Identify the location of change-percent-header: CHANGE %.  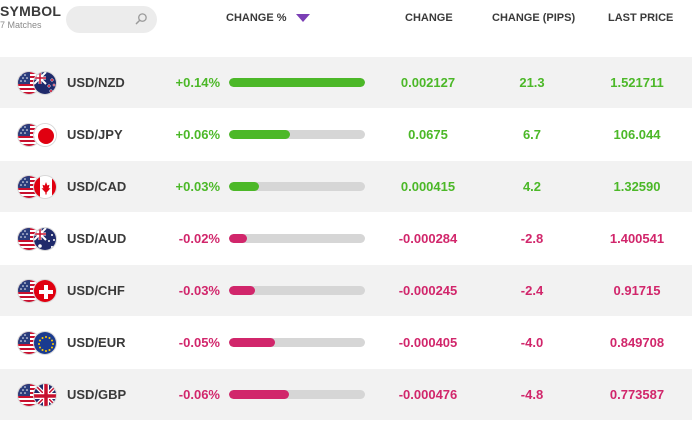
(256, 18).